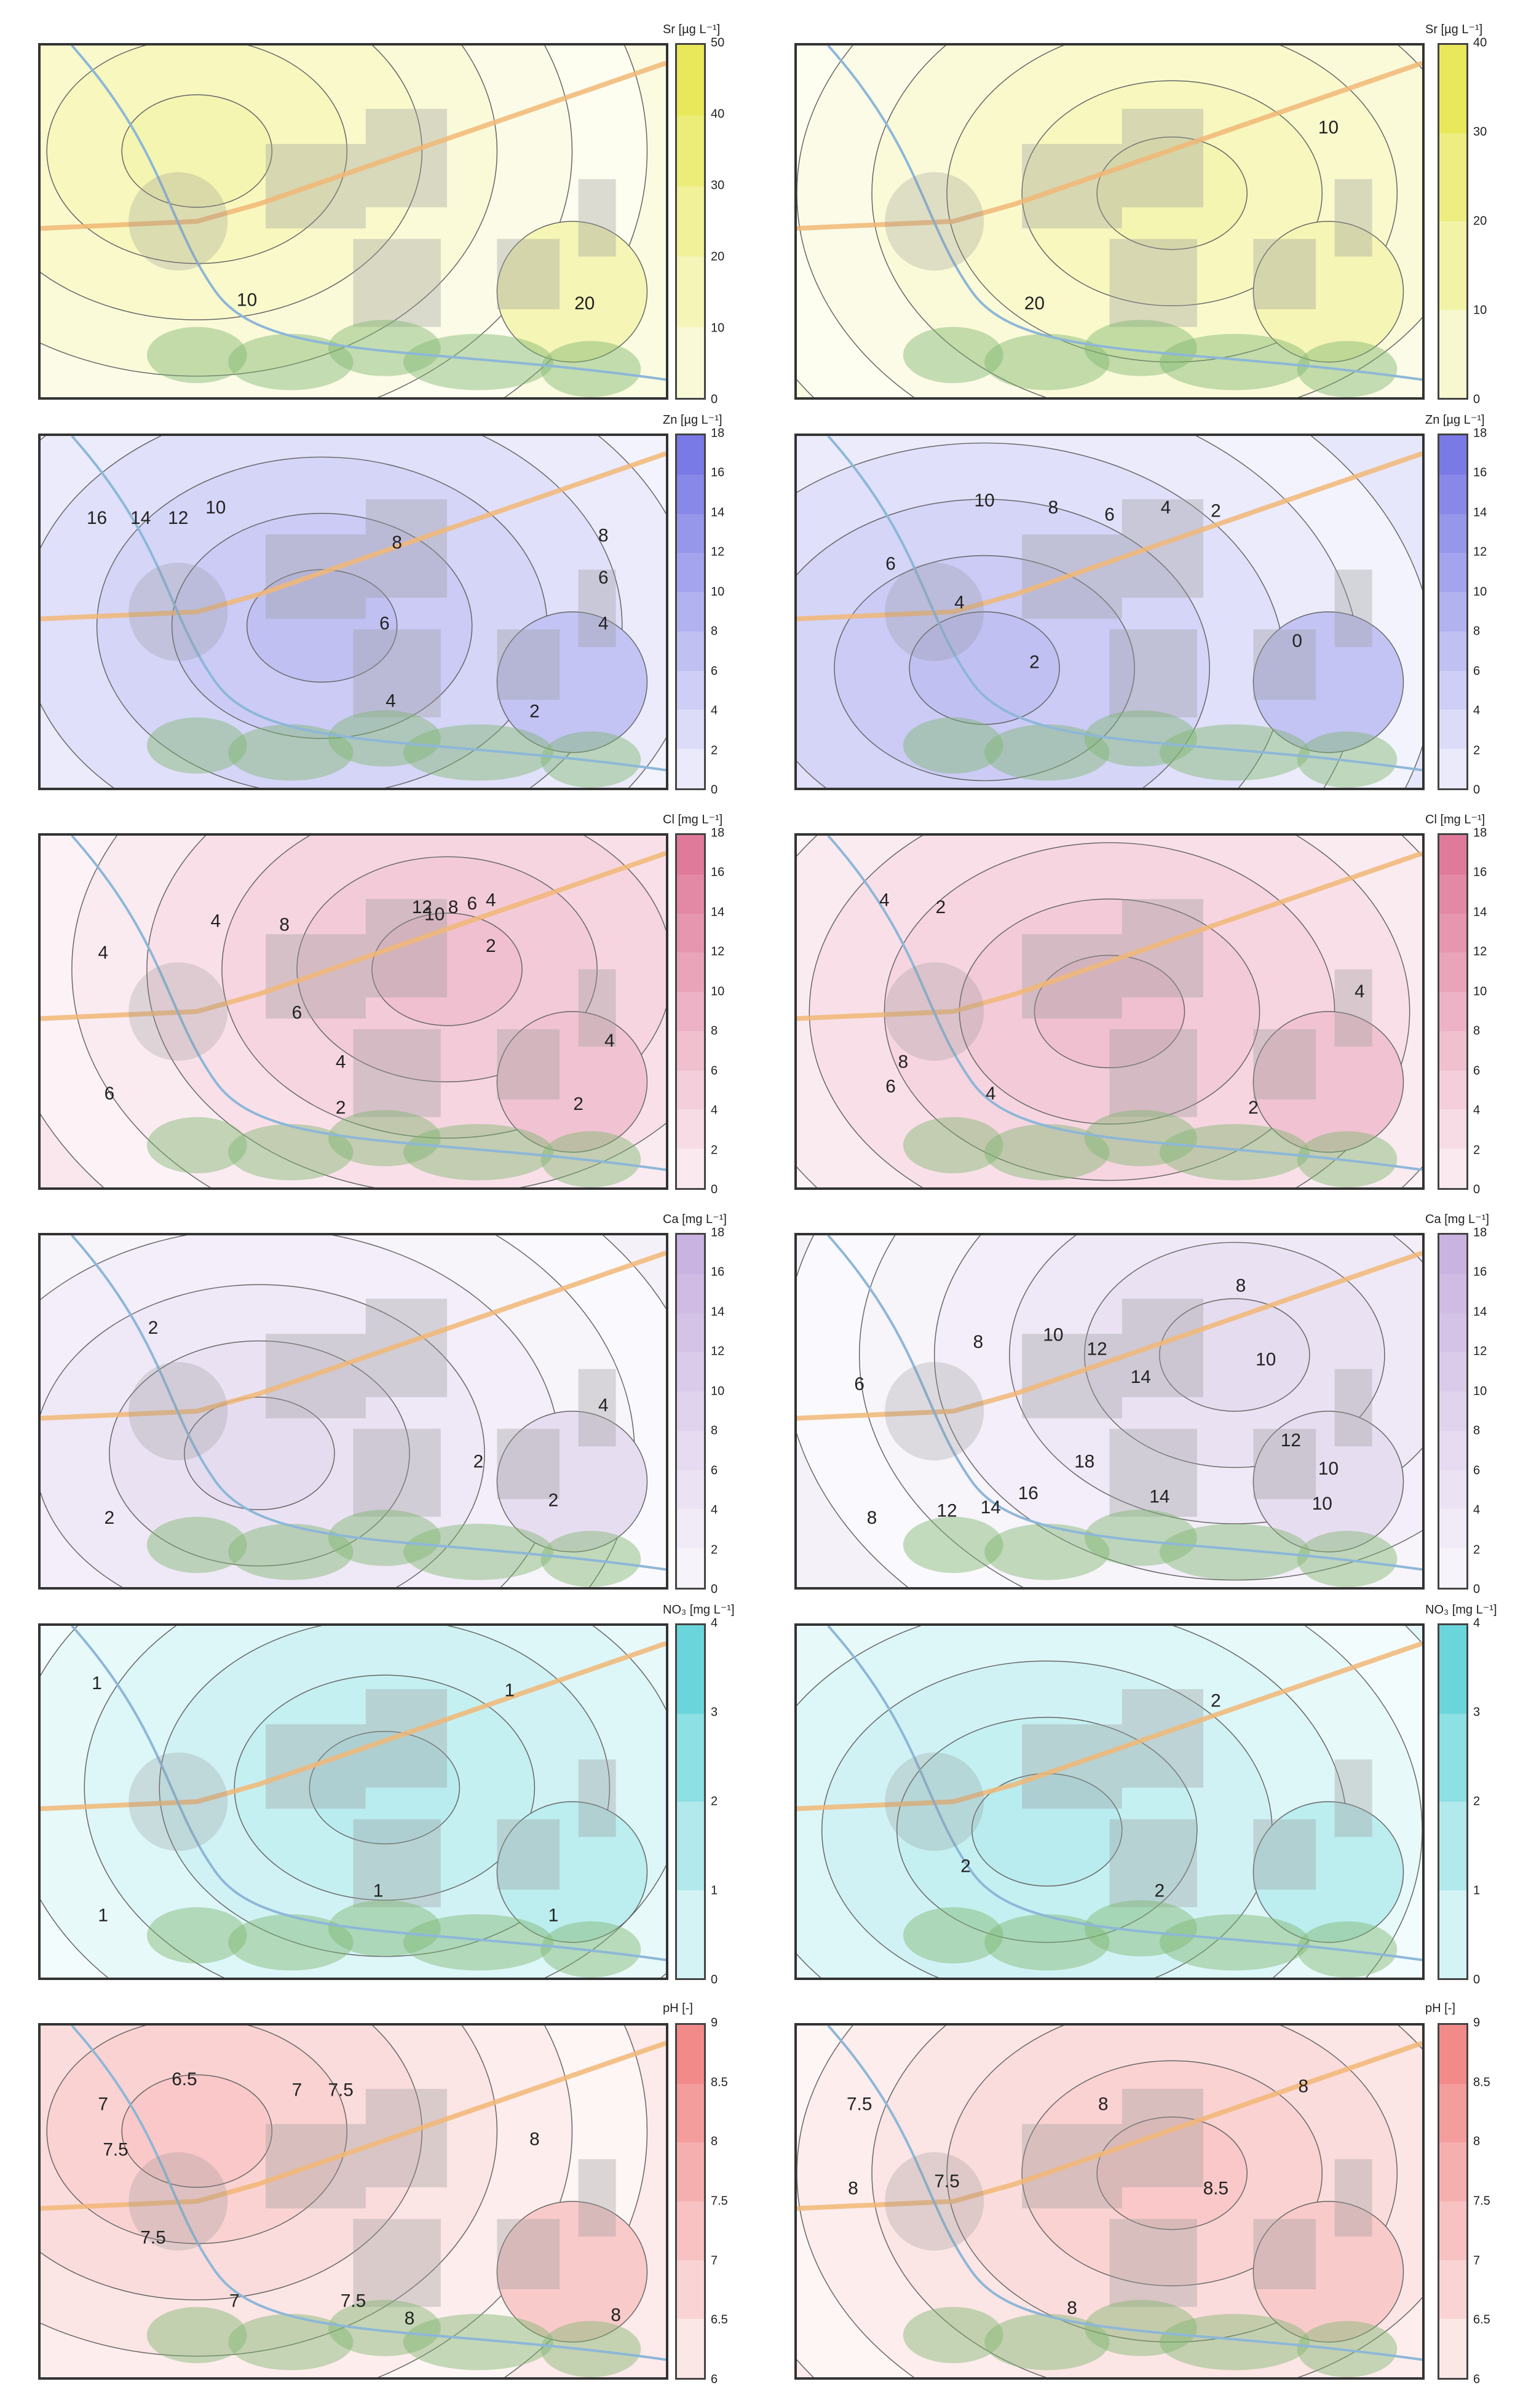  I want to click on colorbar-tick-label: 2, so click(1477, 1150).